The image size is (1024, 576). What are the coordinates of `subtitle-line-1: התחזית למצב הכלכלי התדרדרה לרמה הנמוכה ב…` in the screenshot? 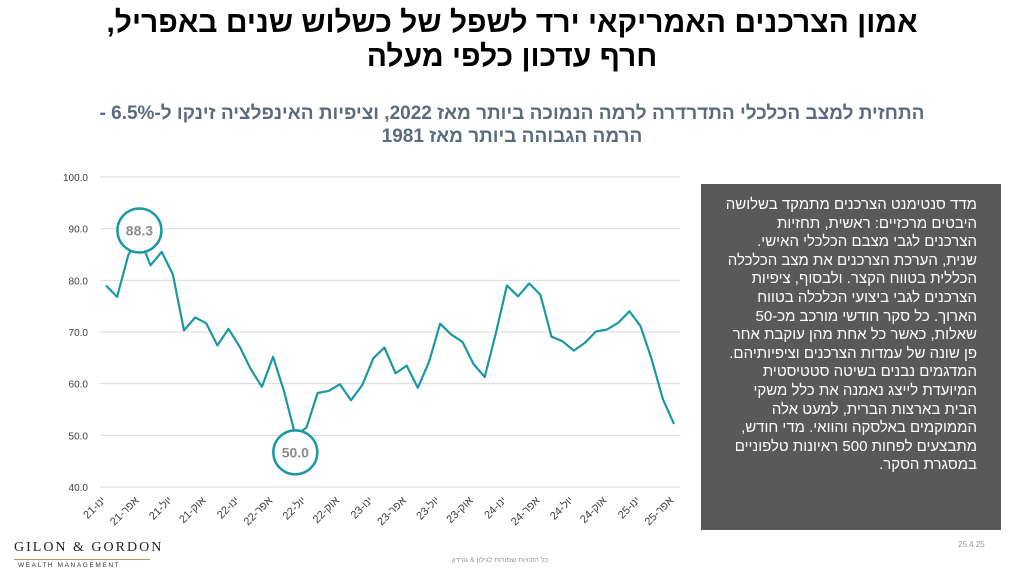 It's located at (512, 113).